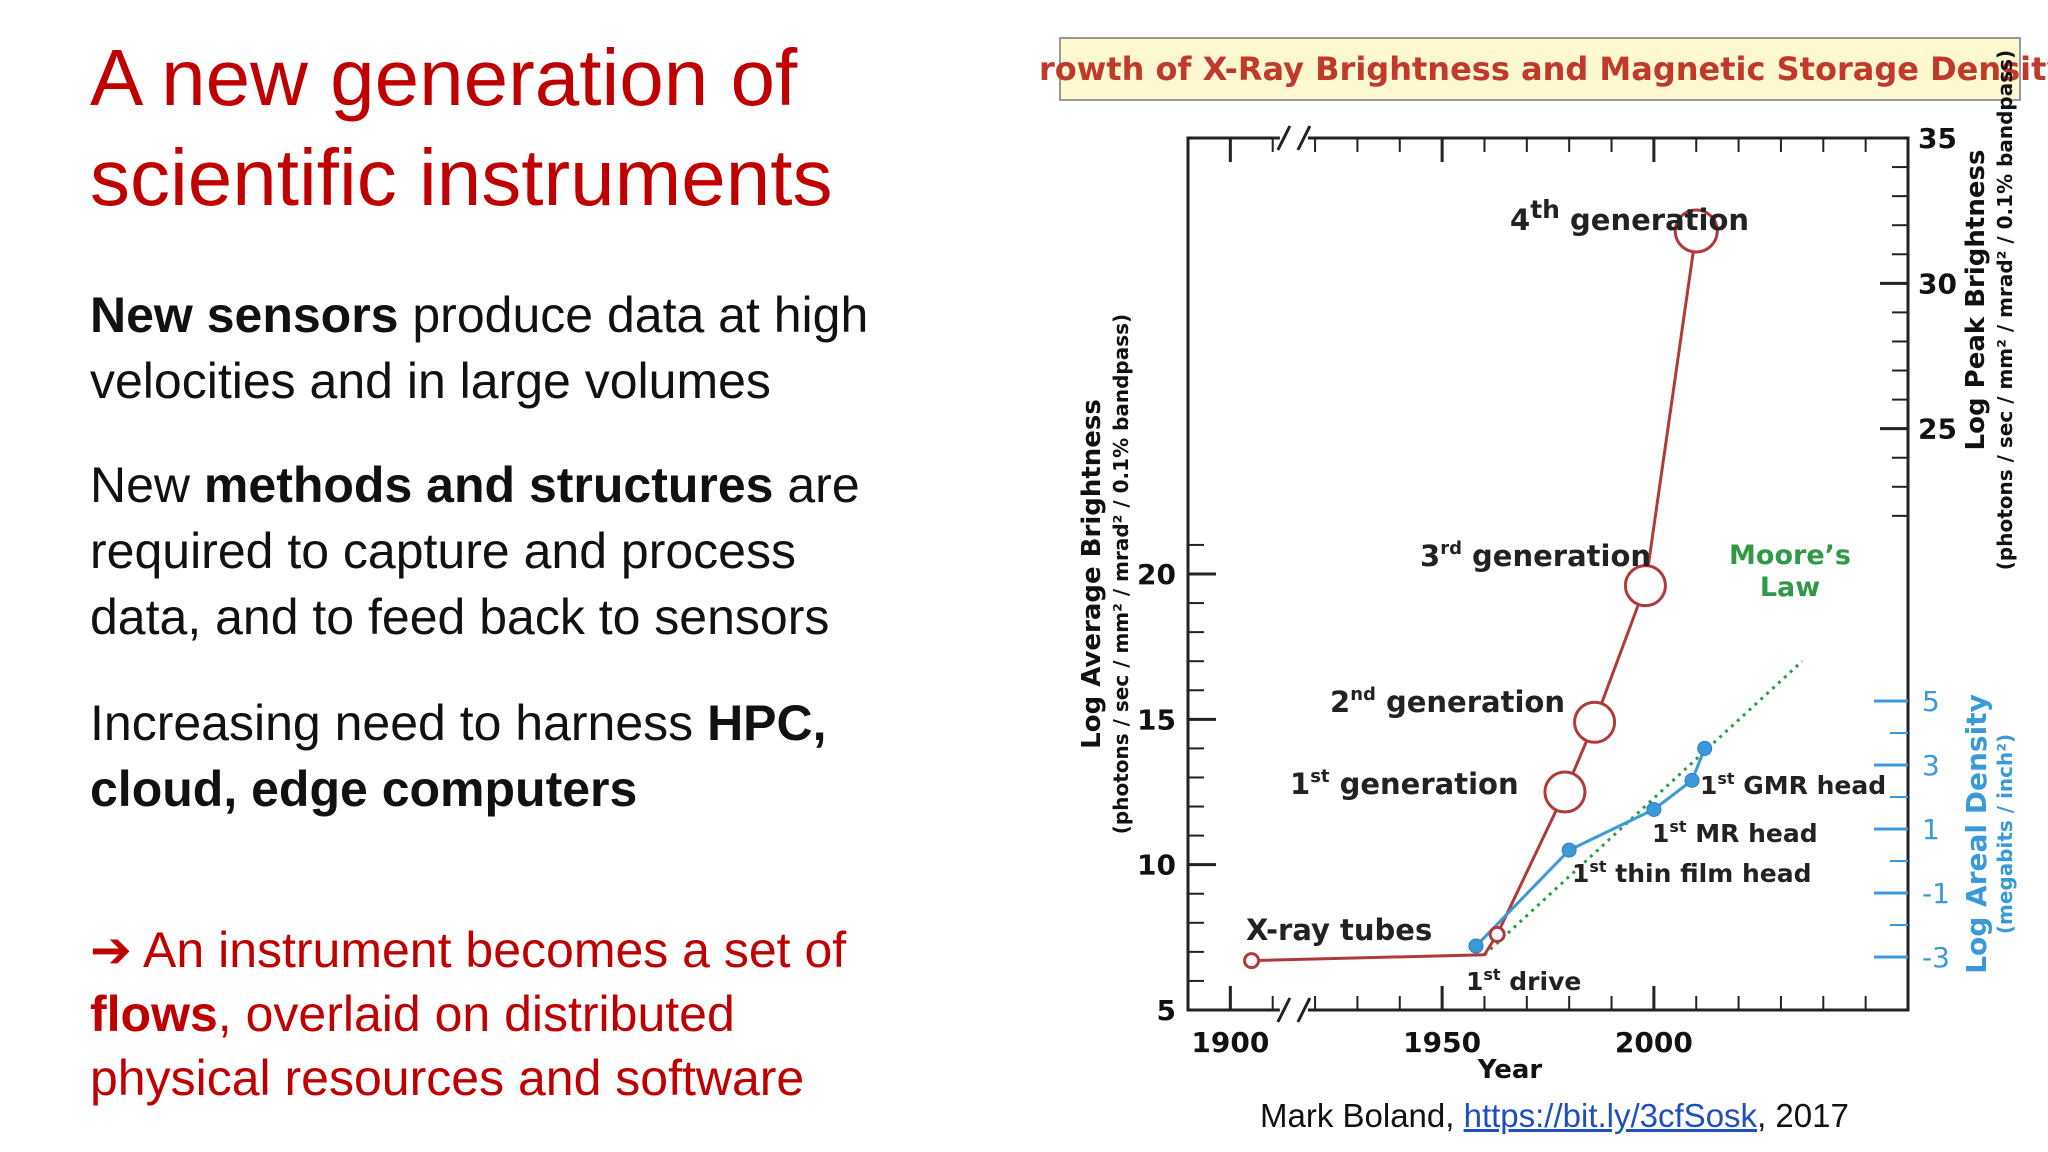  Describe the element at coordinates (2005, 834) in the screenshot. I see `ylabel-density-units: (megabits / inch²)` at that location.